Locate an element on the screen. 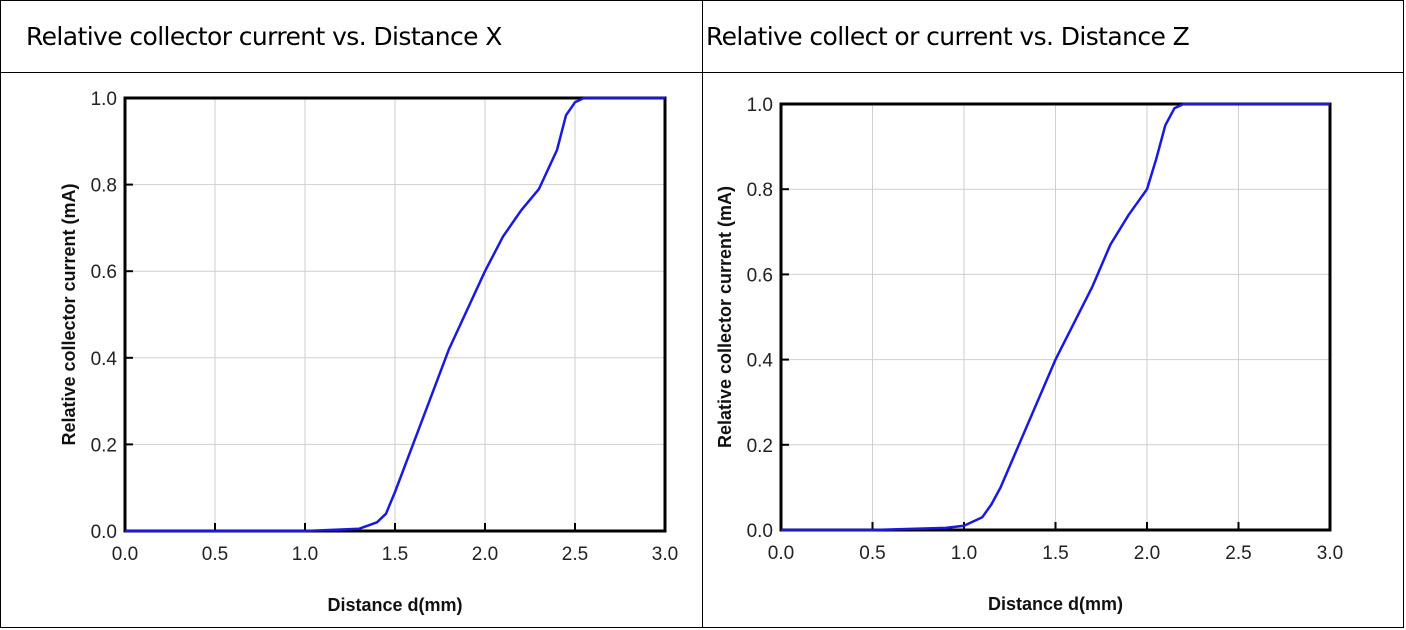  column-divider is located at coordinates (702, 314).